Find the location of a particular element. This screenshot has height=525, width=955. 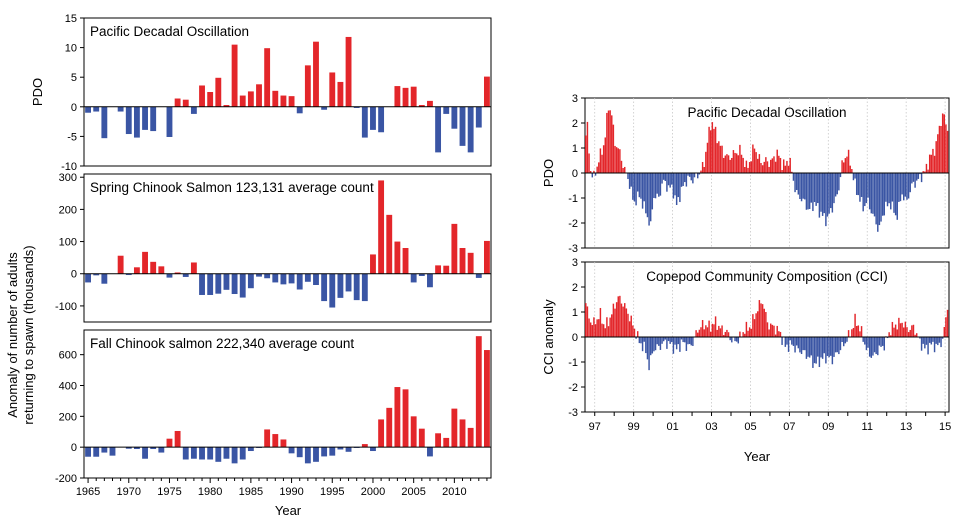

panel-fall-chinook-yticks: -200 0 200 400 600 is located at coordinates (69, 417).